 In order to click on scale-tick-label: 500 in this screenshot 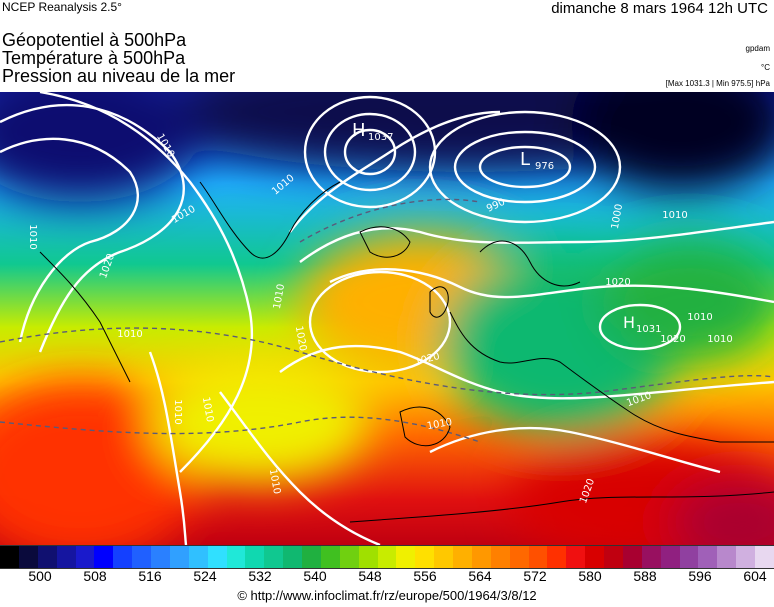, I will do `click(40, 576)`.